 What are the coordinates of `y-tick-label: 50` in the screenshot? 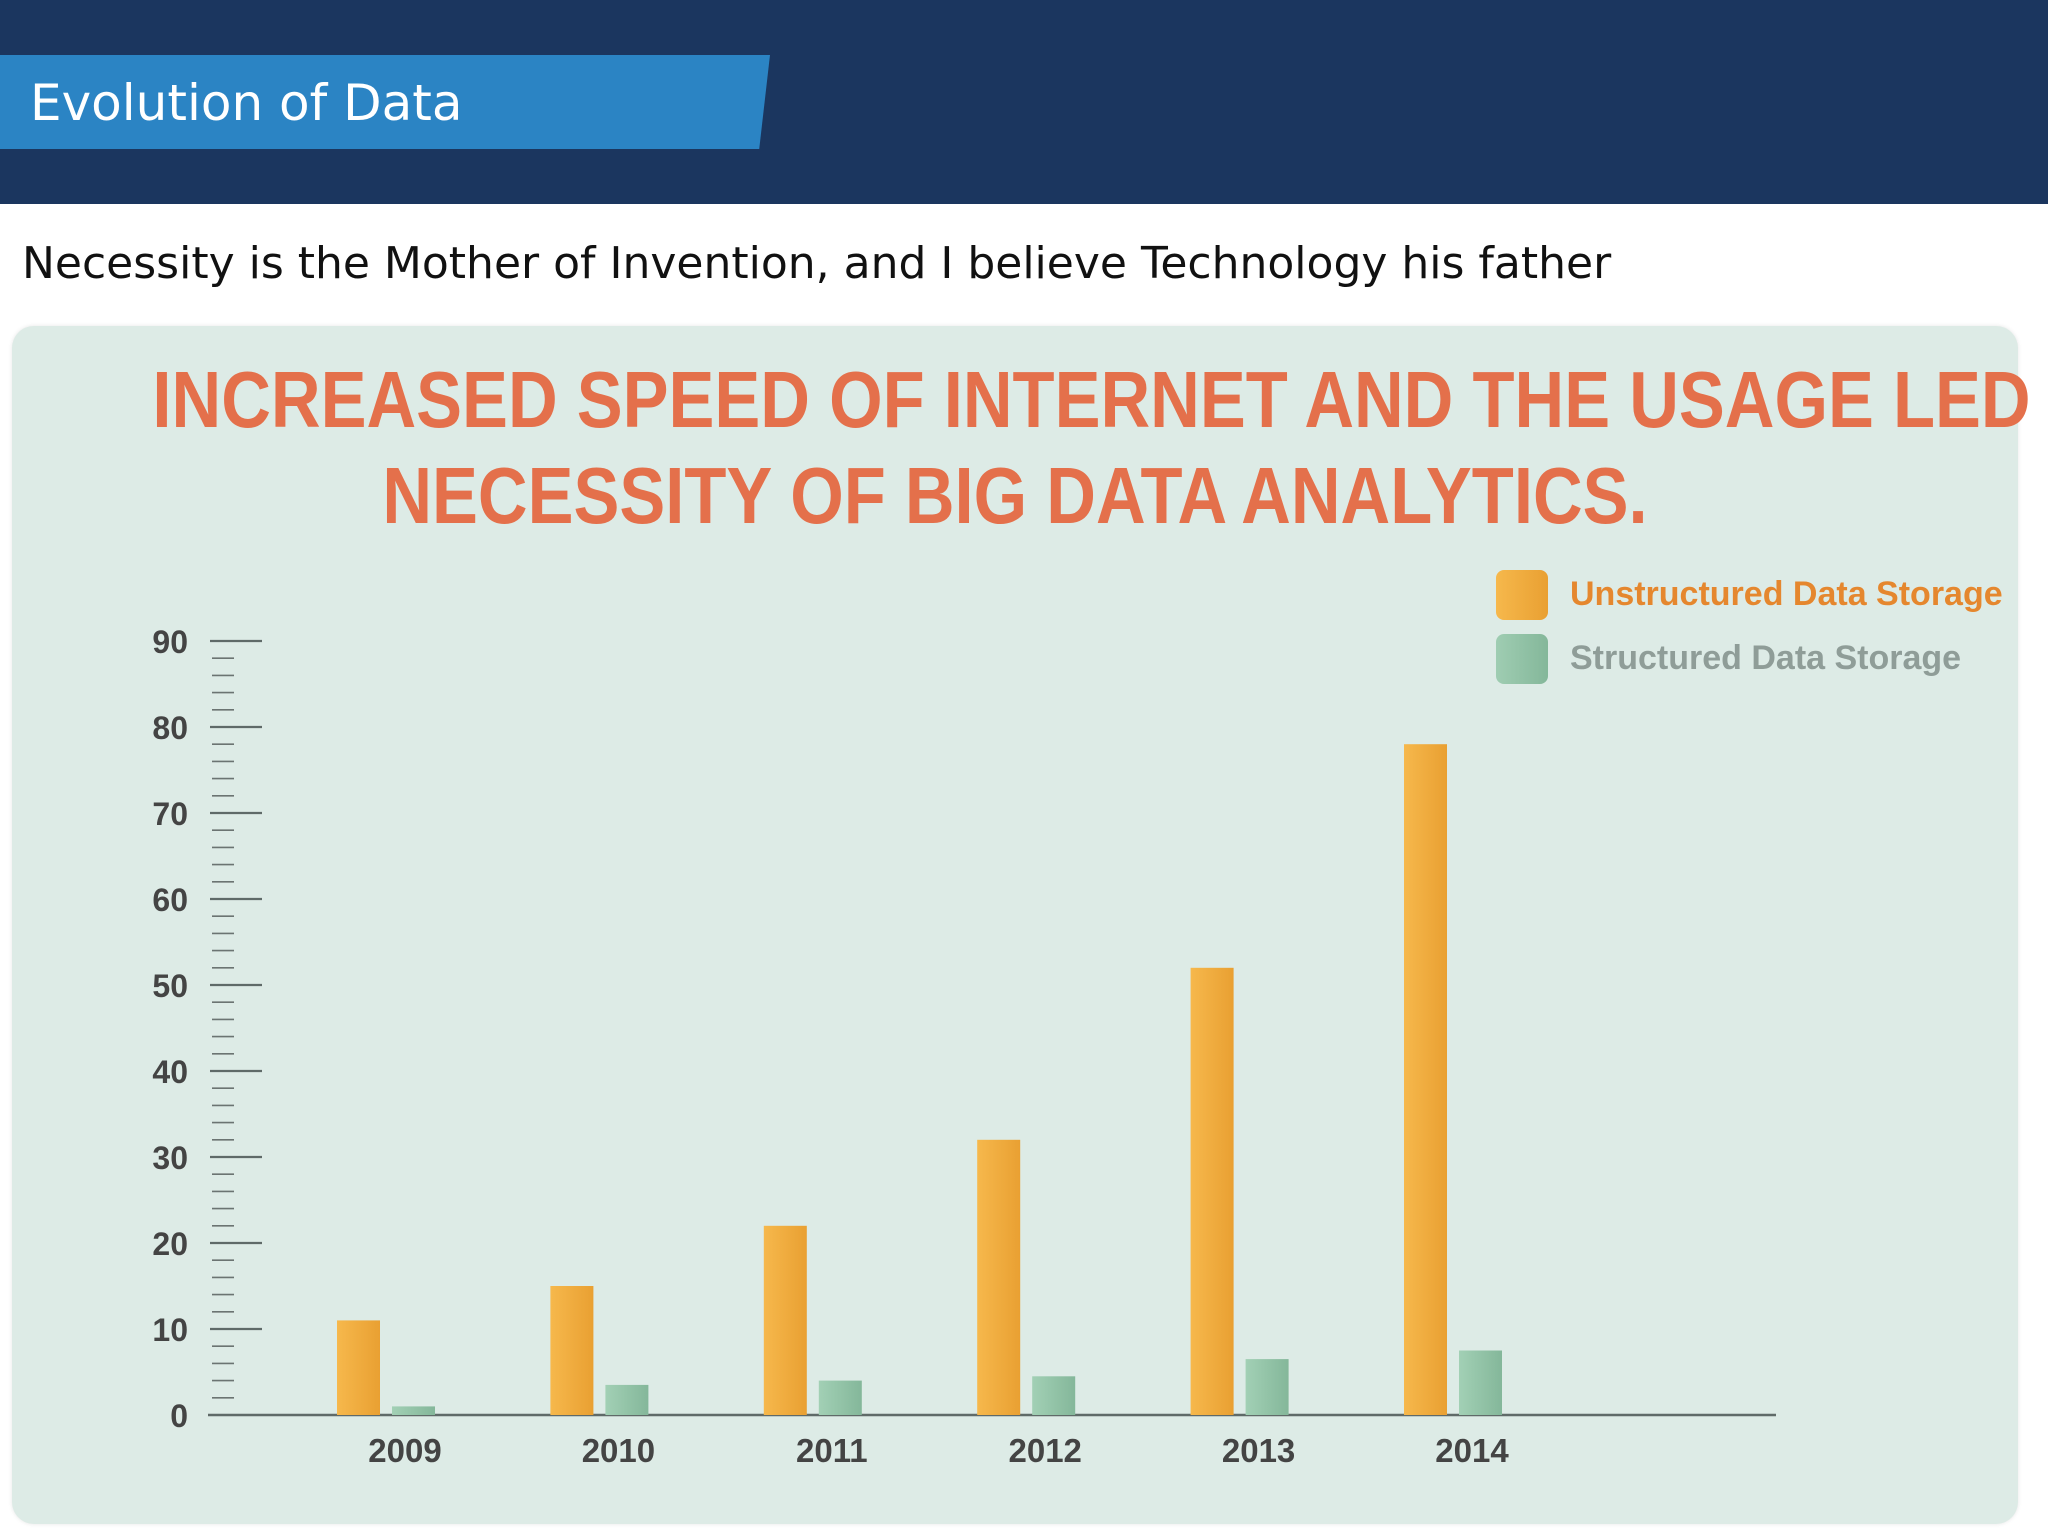 It's located at (170, 986).